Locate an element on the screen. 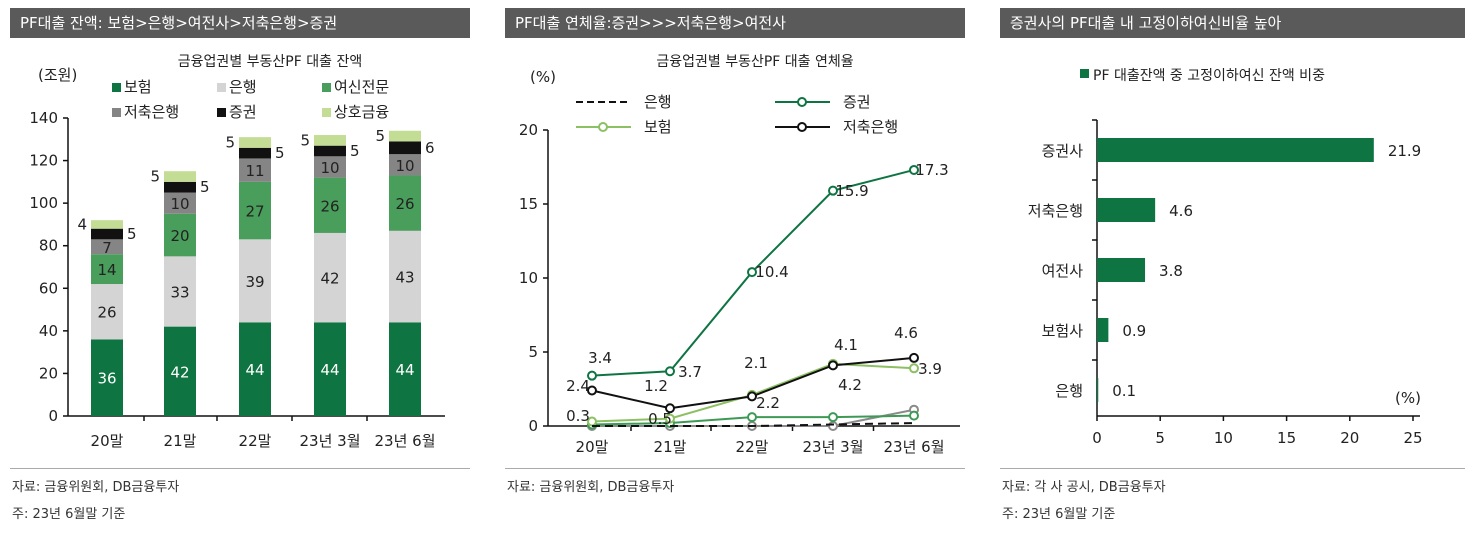 The height and width of the screenshot is (533, 1484). data-label: 7 is located at coordinates (107, 248).